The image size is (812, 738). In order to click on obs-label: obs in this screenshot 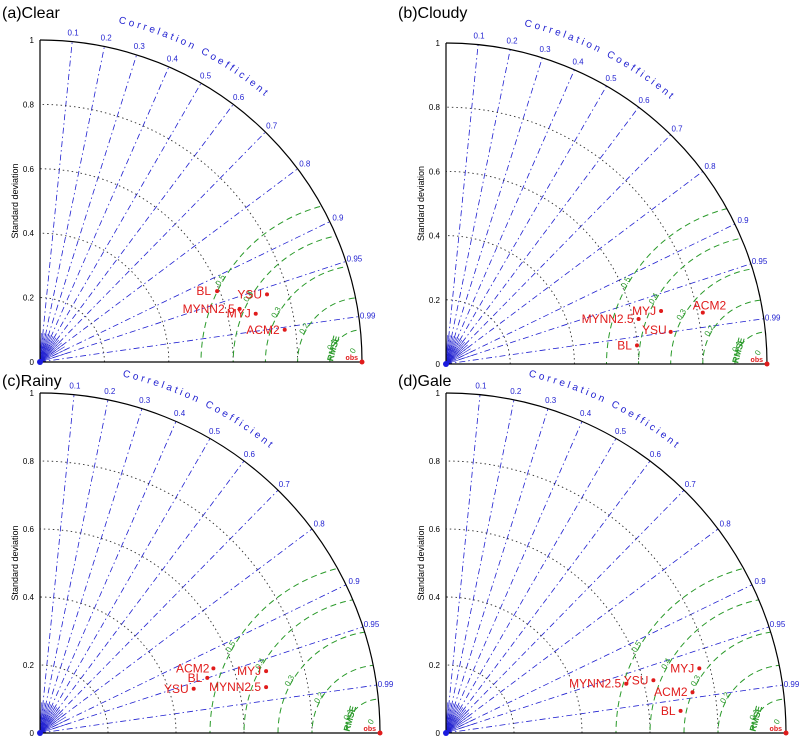, I will do `click(352, 358)`.